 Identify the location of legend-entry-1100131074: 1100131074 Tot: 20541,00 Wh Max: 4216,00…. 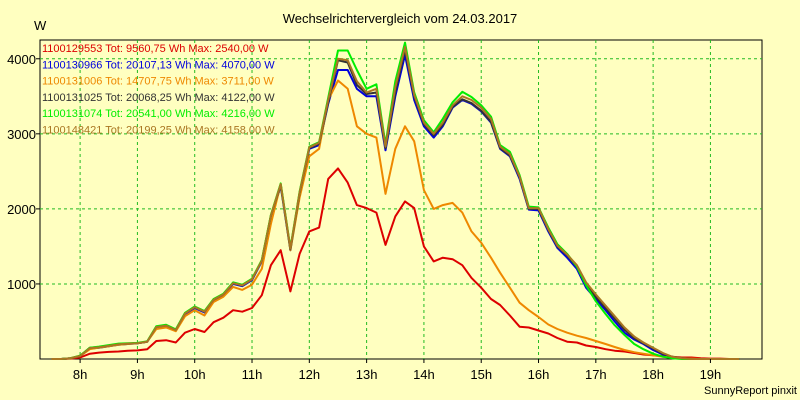
(158, 114).